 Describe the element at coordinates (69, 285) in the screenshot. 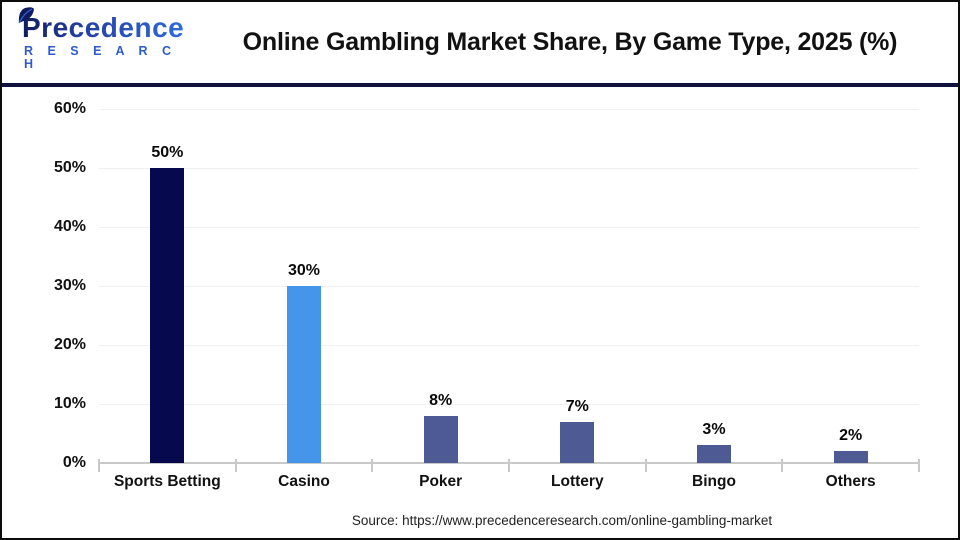

I see `y-axis-tick-label: 30%` at that location.